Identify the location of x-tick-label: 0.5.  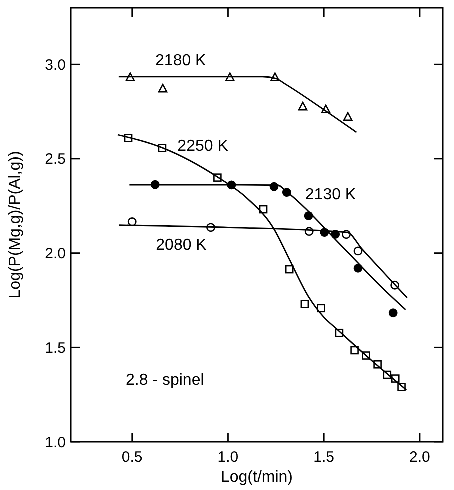
(132, 457).